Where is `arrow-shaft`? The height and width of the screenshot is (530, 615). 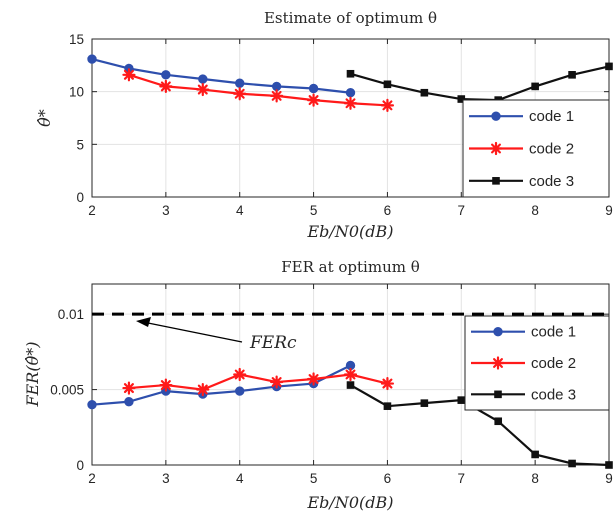
arrow-shaft is located at coordinates (195, 332).